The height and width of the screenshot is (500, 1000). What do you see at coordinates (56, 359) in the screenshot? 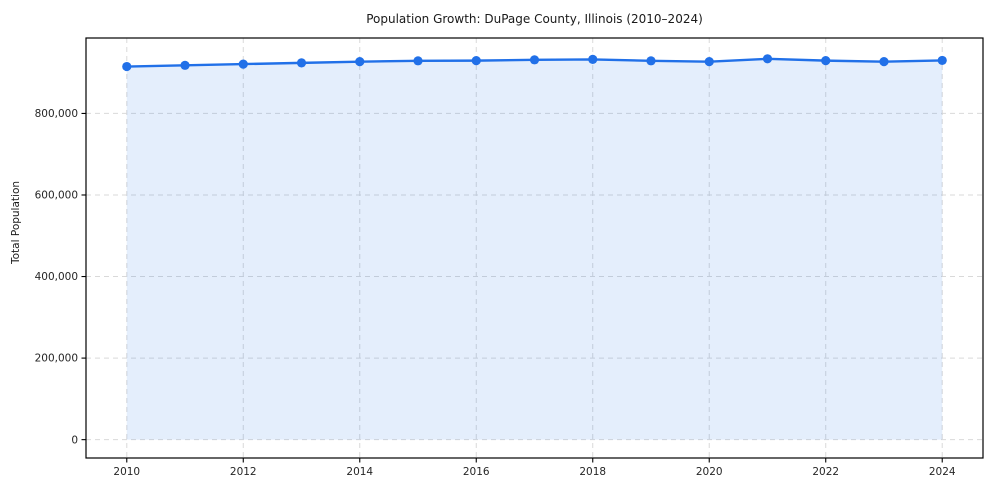
I see `y-tick-label: 200,000` at bounding box center [56, 359].